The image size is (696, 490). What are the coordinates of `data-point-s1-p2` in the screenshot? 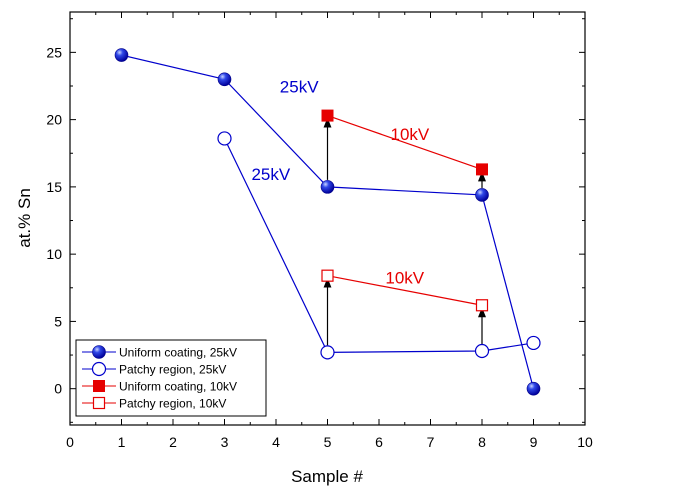 It's located at (482, 351).